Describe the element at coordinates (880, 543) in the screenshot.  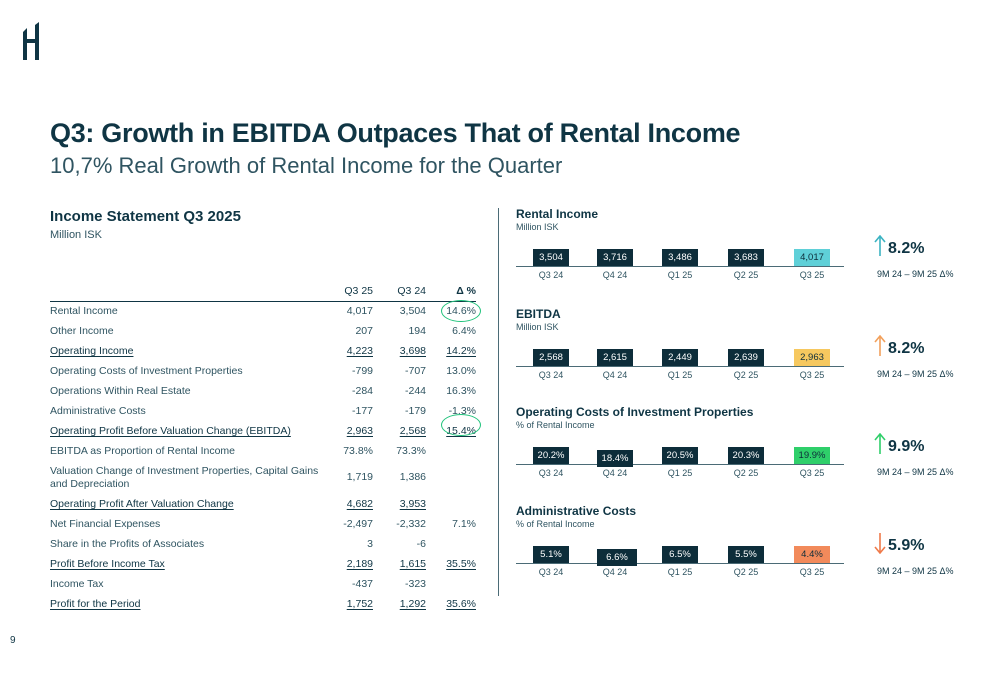
I see `arrow-down-icon` at that location.